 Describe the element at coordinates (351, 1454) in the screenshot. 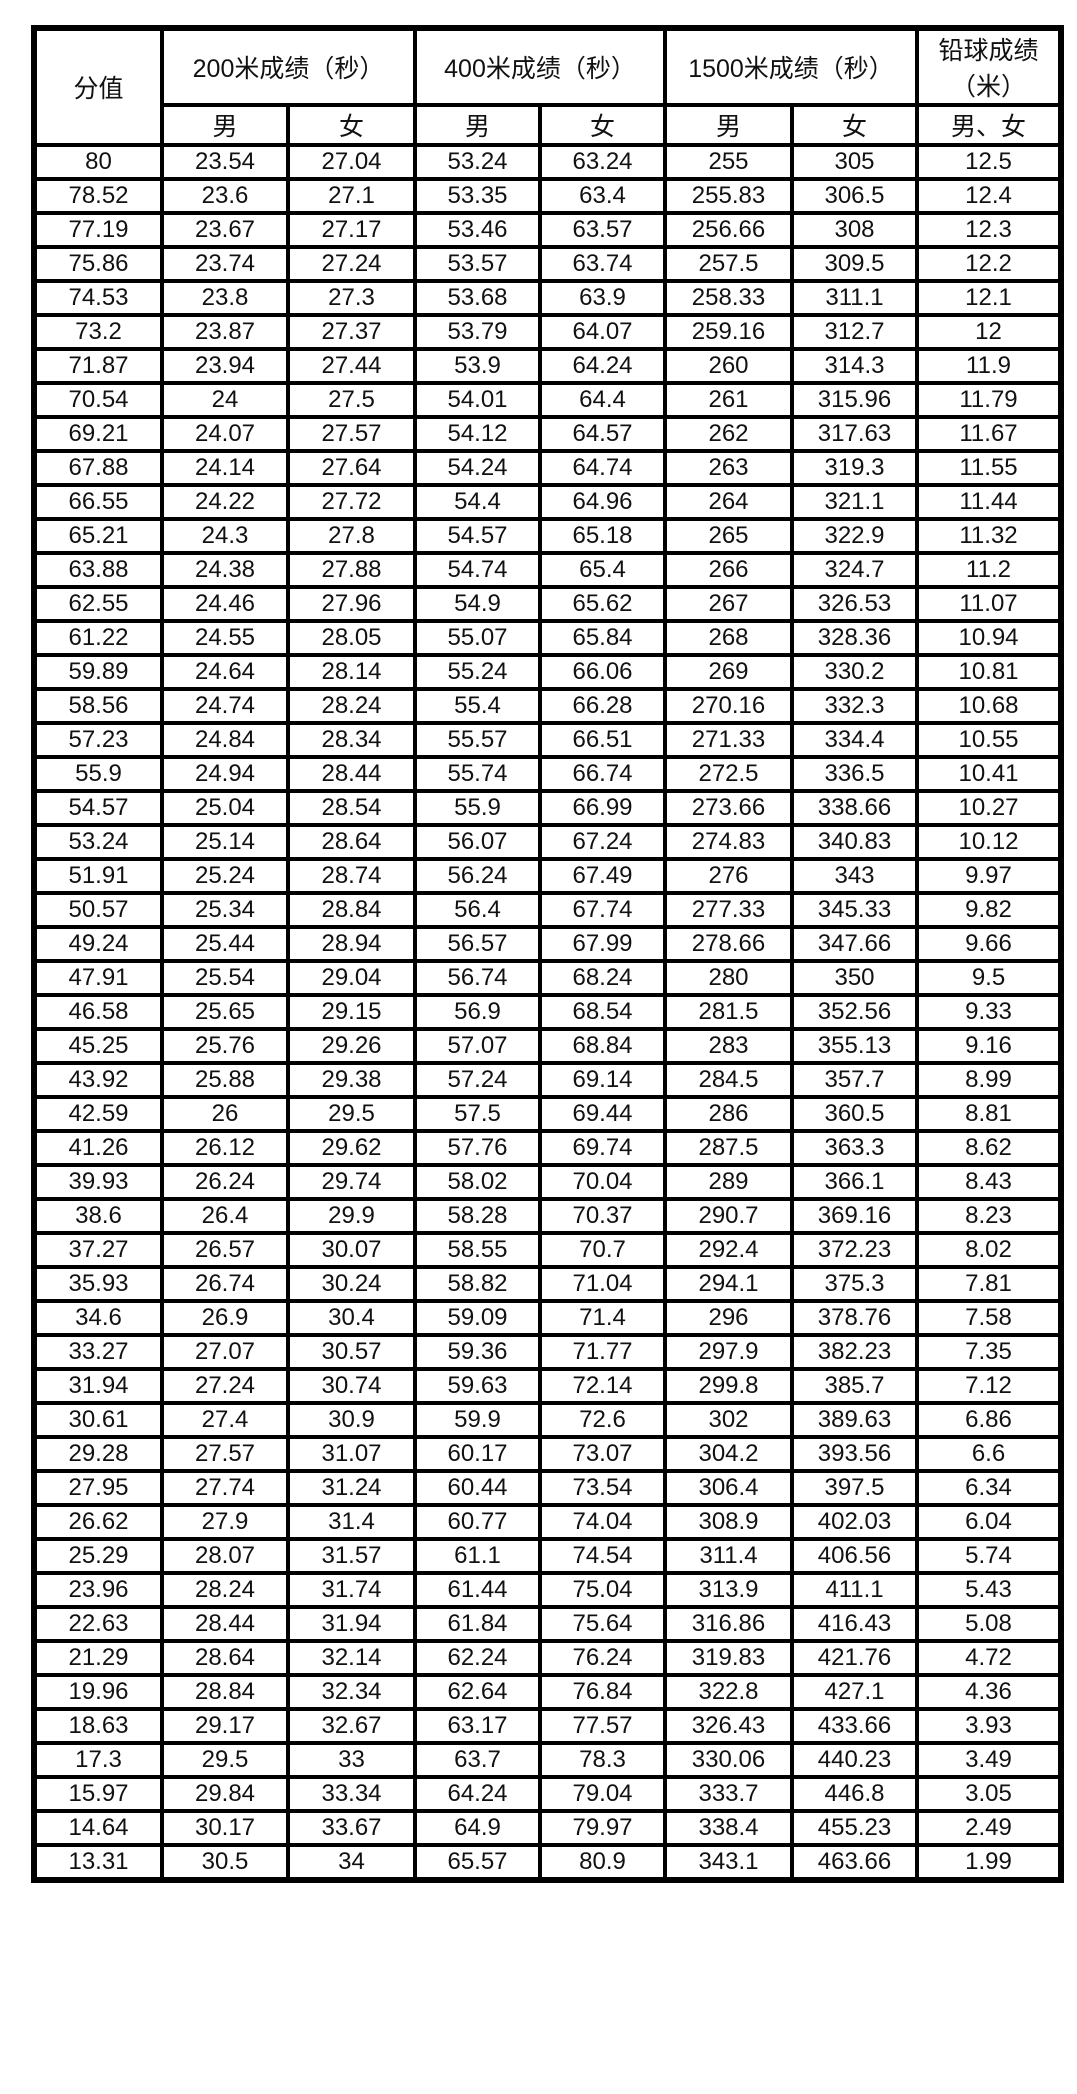

I see `cell-200m-female: 31.07` at that location.